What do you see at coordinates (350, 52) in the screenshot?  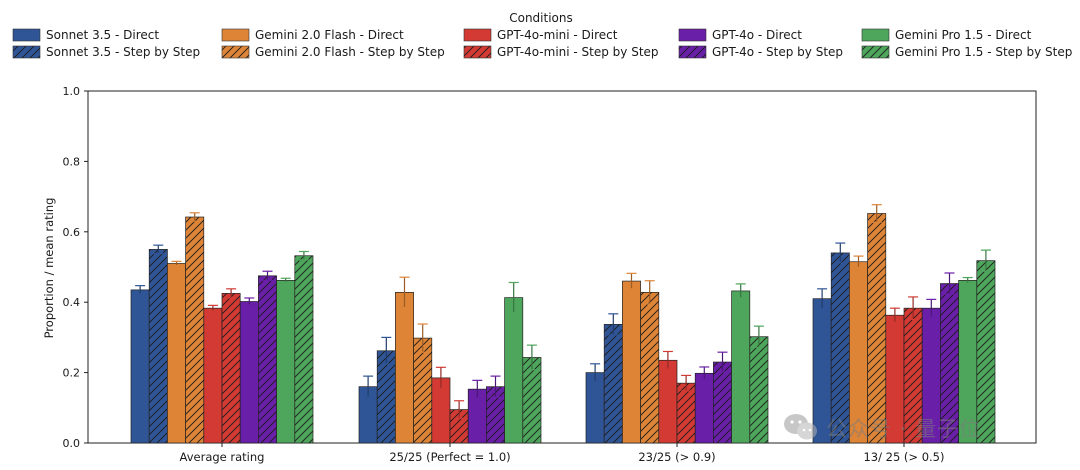 I see `legend-entry: Gemini 2.0 Flash - Step by Step` at bounding box center [350, 52].